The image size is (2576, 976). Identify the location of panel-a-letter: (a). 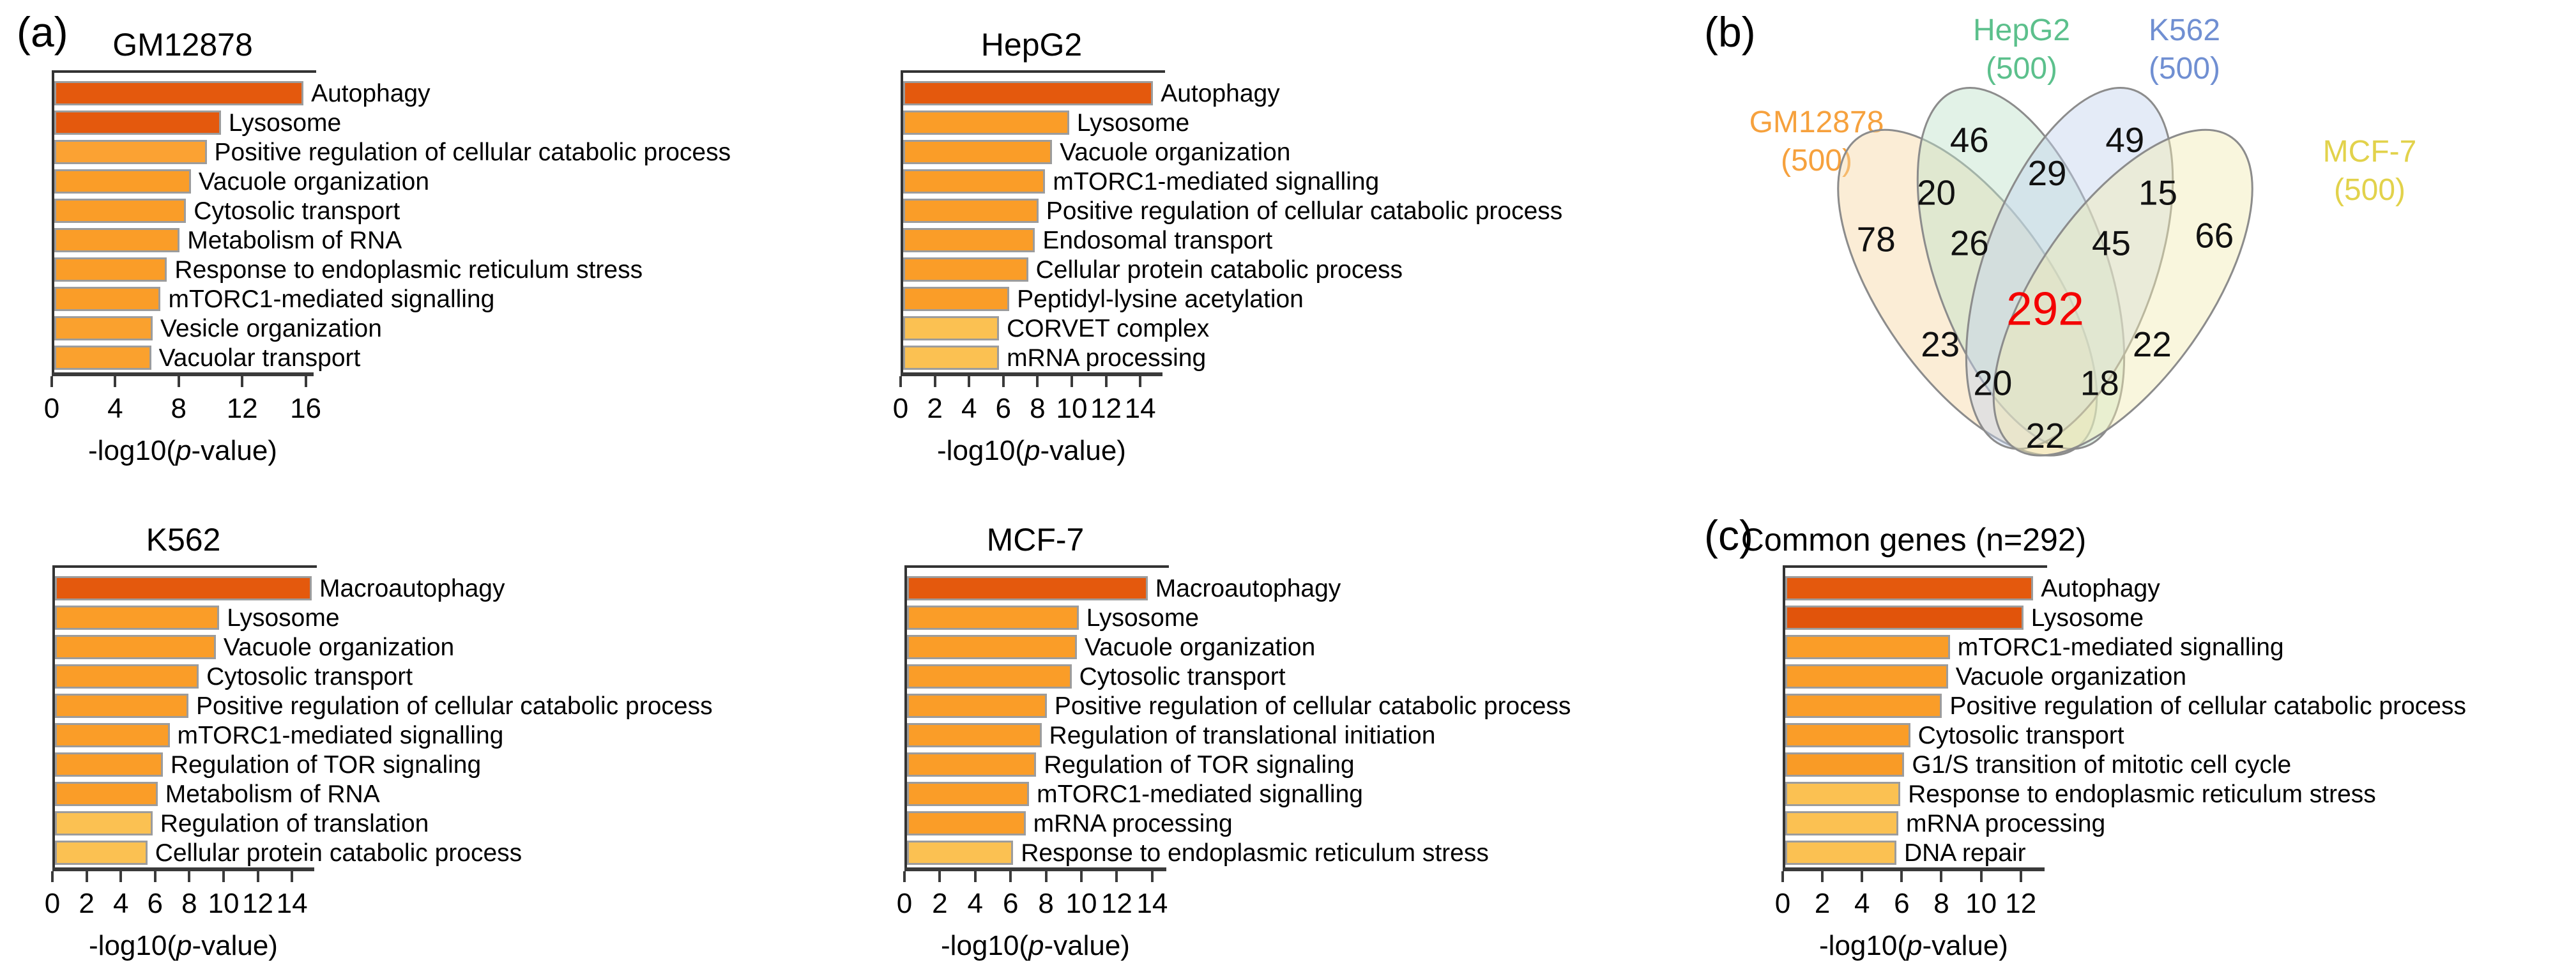
(42, 32).